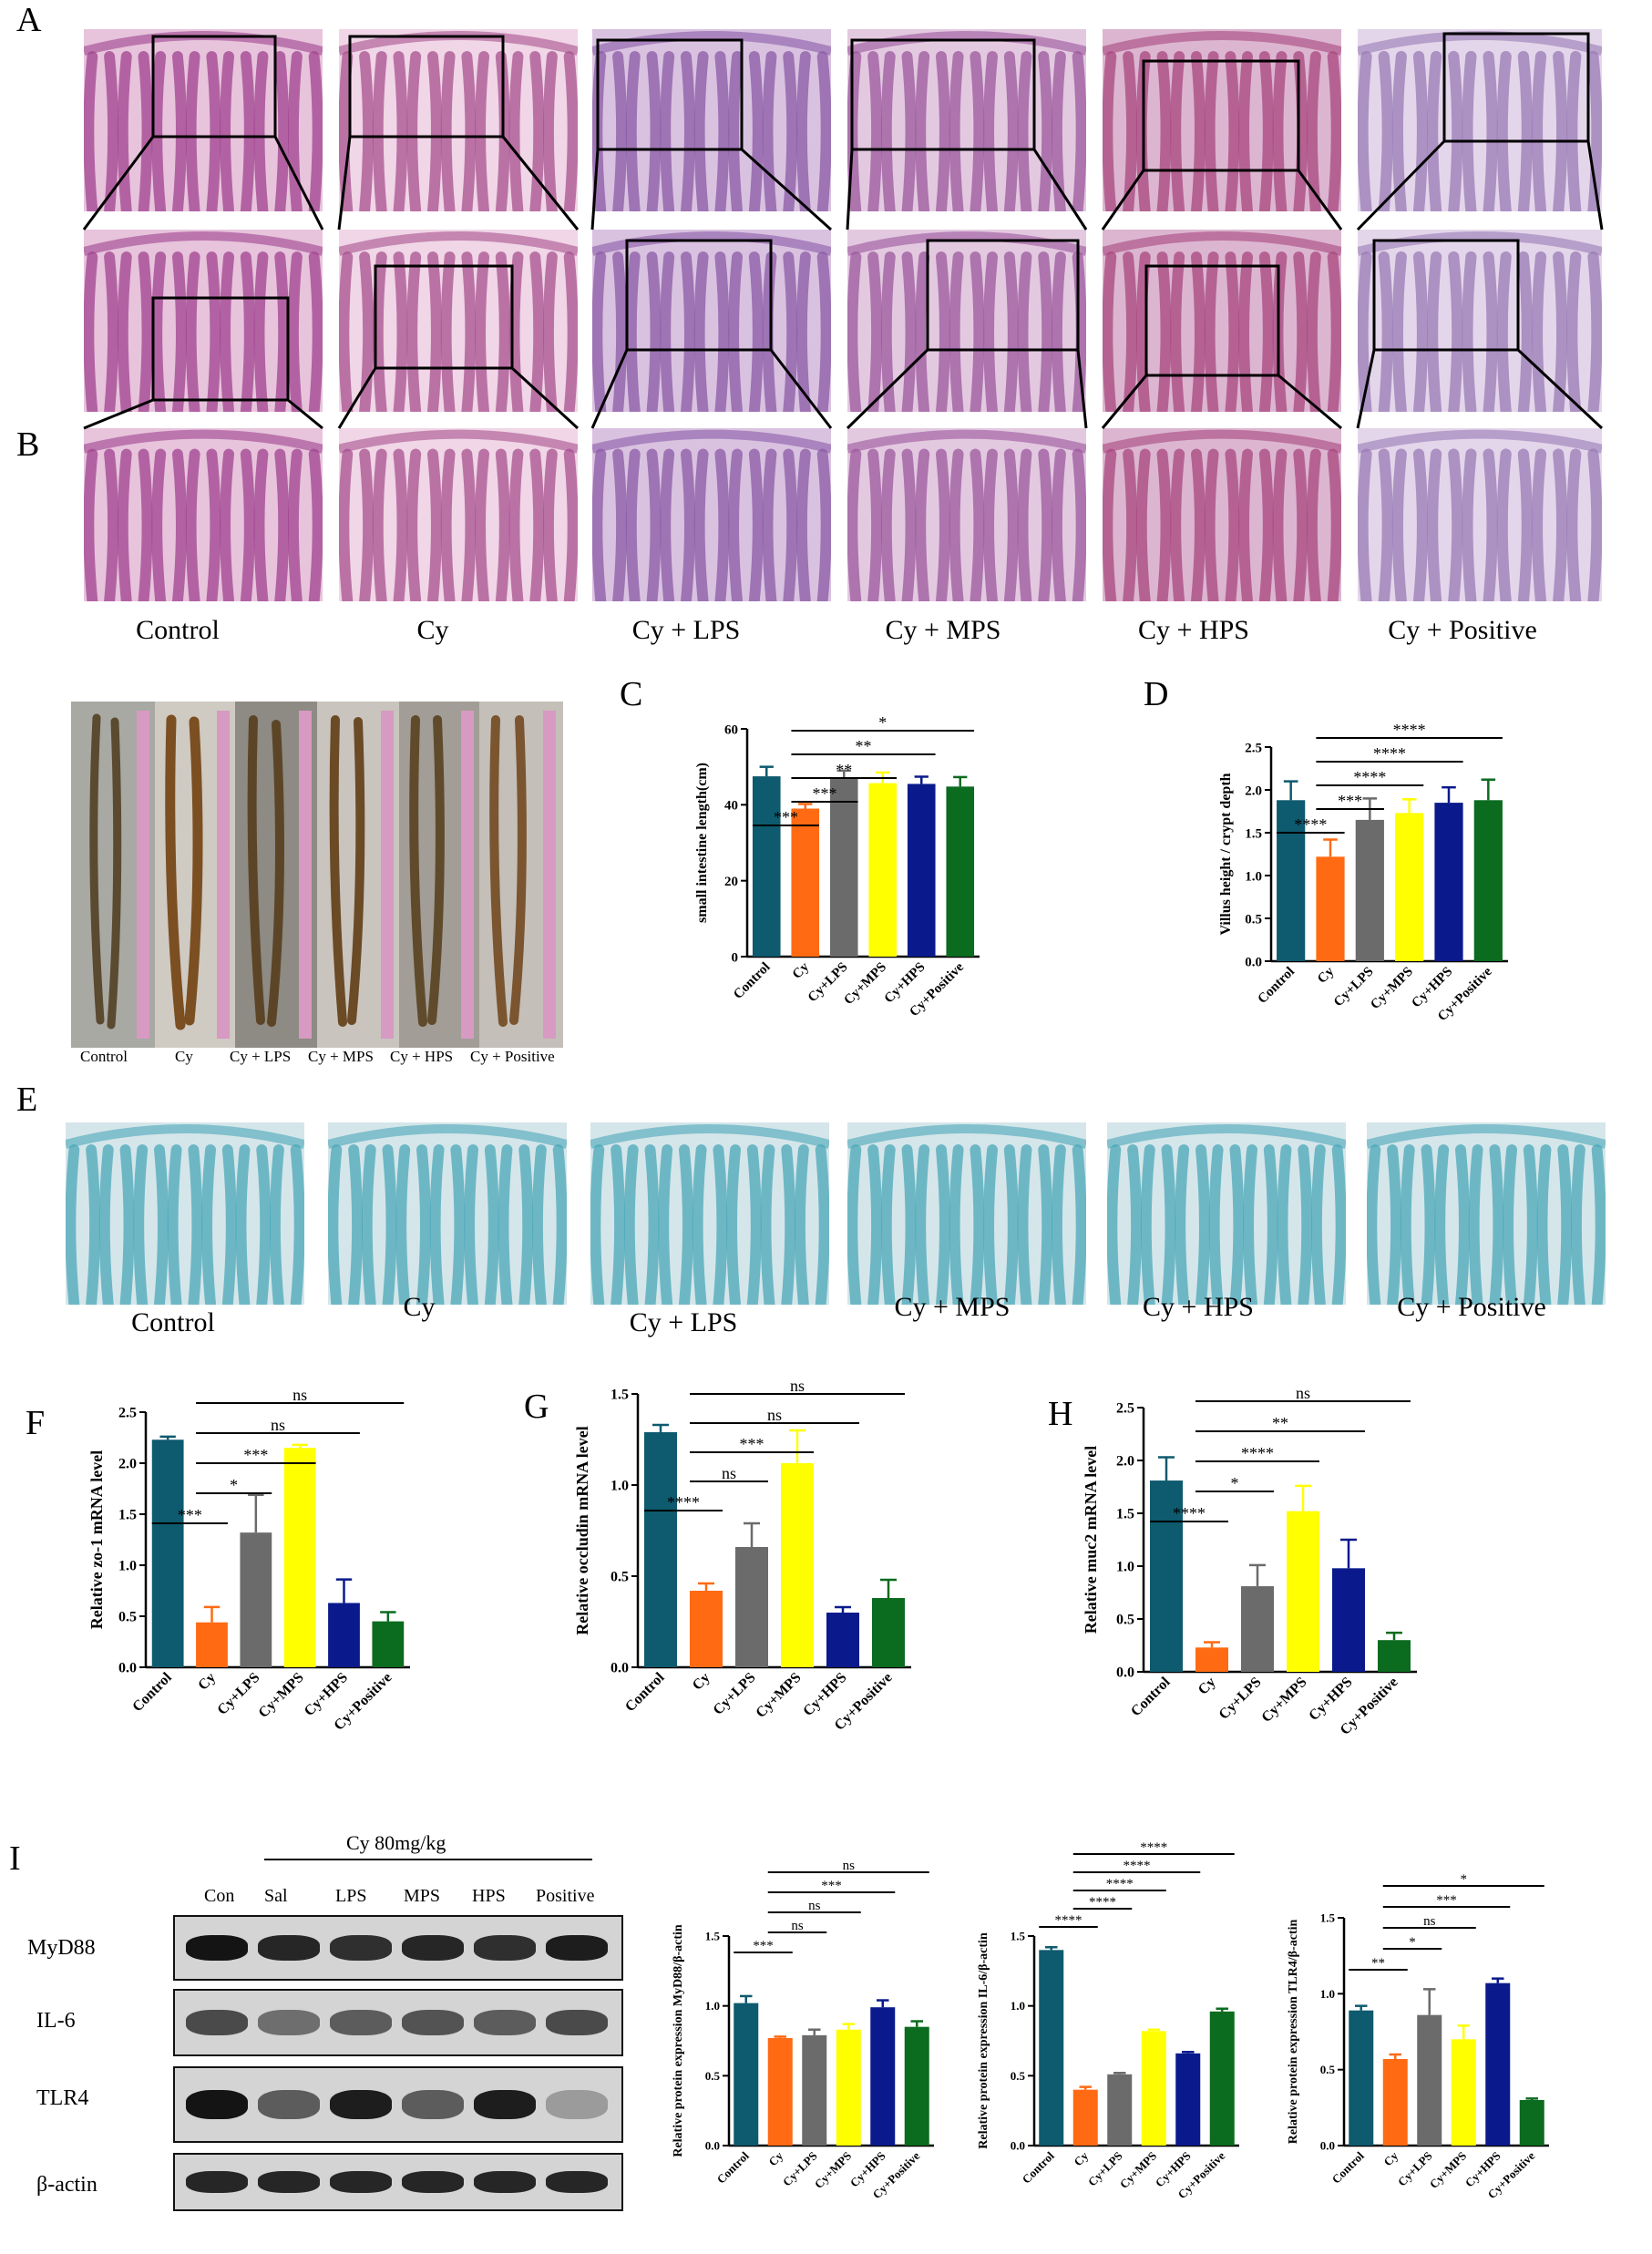  What do you see at coordinates (61, 1948) in the screenshot?
I see `protein-label-myd88: MyD88` at bounding box center [61, 1948].